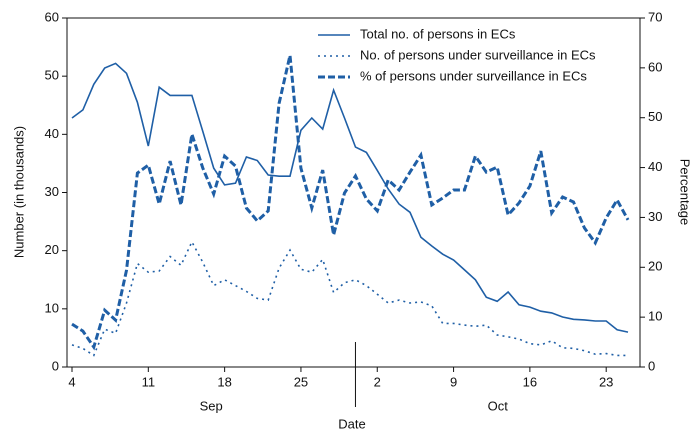 This screenshot has width=694, height=433. What do you see at coordinates (71, 381) in the screenshot?
I see `x-tick-label: 4` at bounding box center [71, 381].